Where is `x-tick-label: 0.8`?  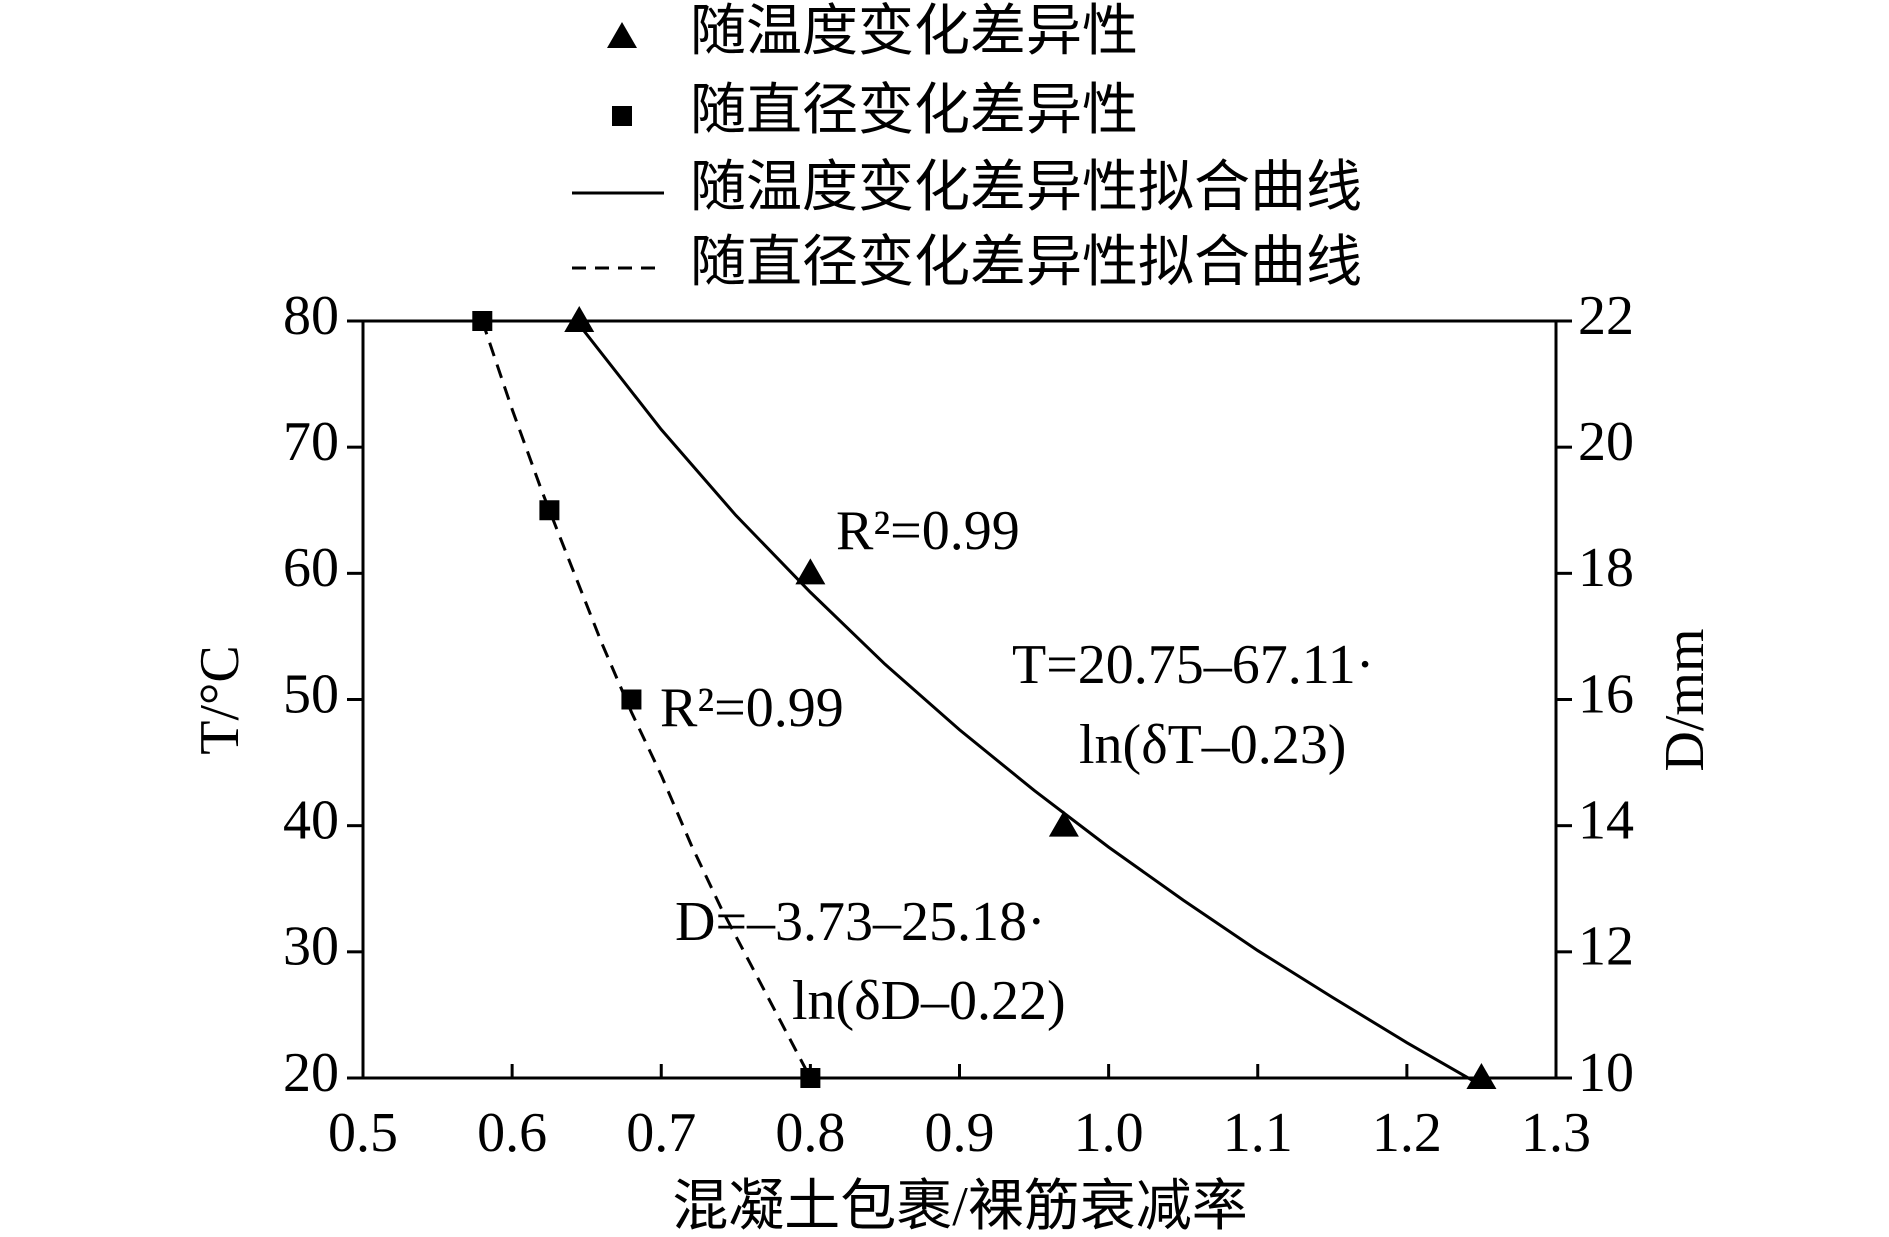 x-tick-label: 0.8 is located at coordinates (810, 1133).